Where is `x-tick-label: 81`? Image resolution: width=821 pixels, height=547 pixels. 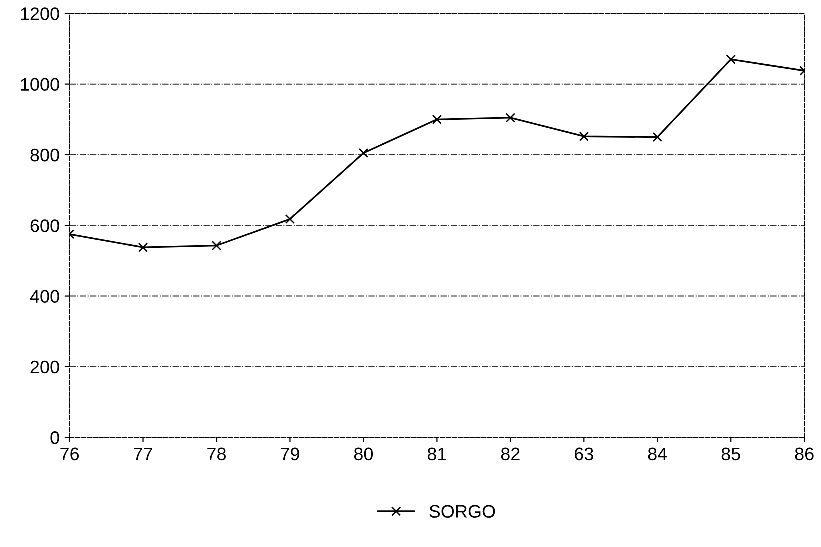 x-tick-label: 81 is located at coordinates (437, 454).